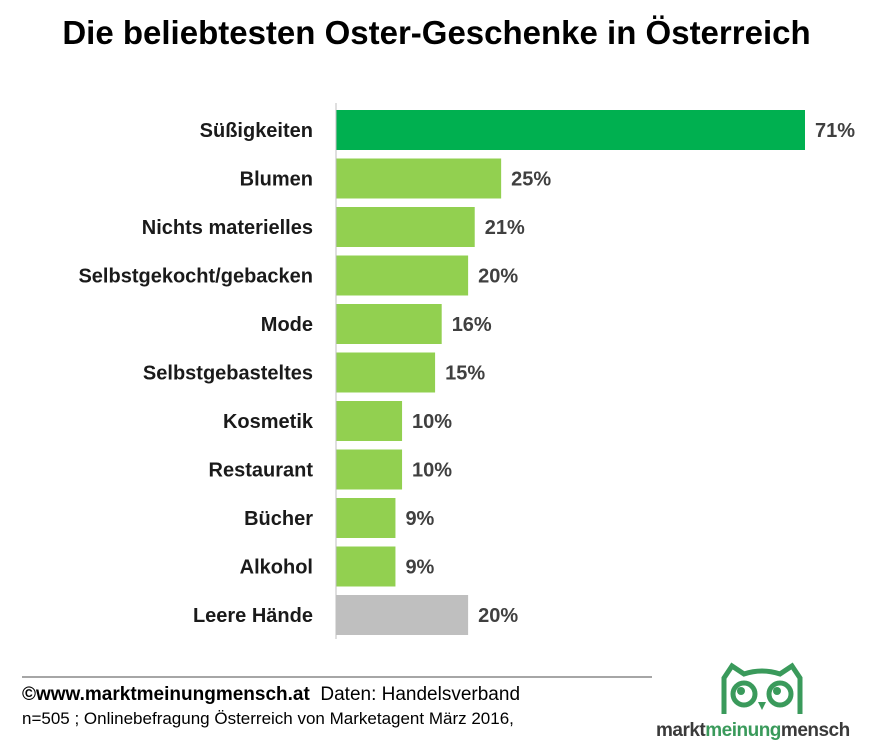  What do you see at coordinates (253, 616) in the screenshot?
I see `category-label: Leere Hände` at bounding box center [253, 616].